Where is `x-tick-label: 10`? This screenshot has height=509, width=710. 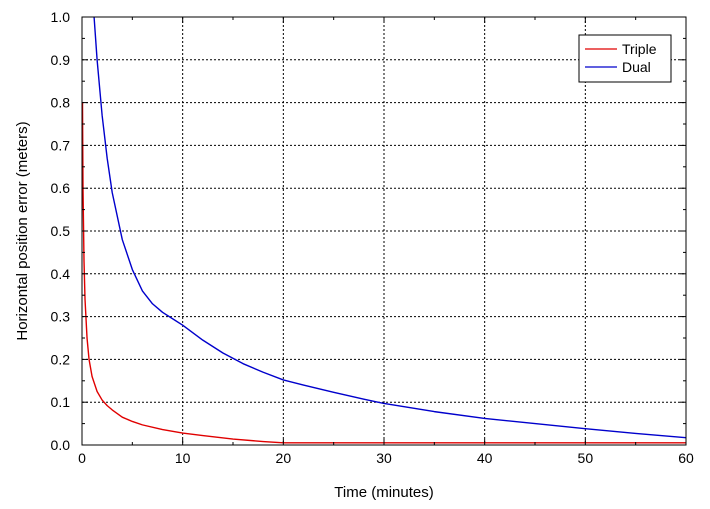
x-tick-label: 10 is located at coordinates (183, 458).